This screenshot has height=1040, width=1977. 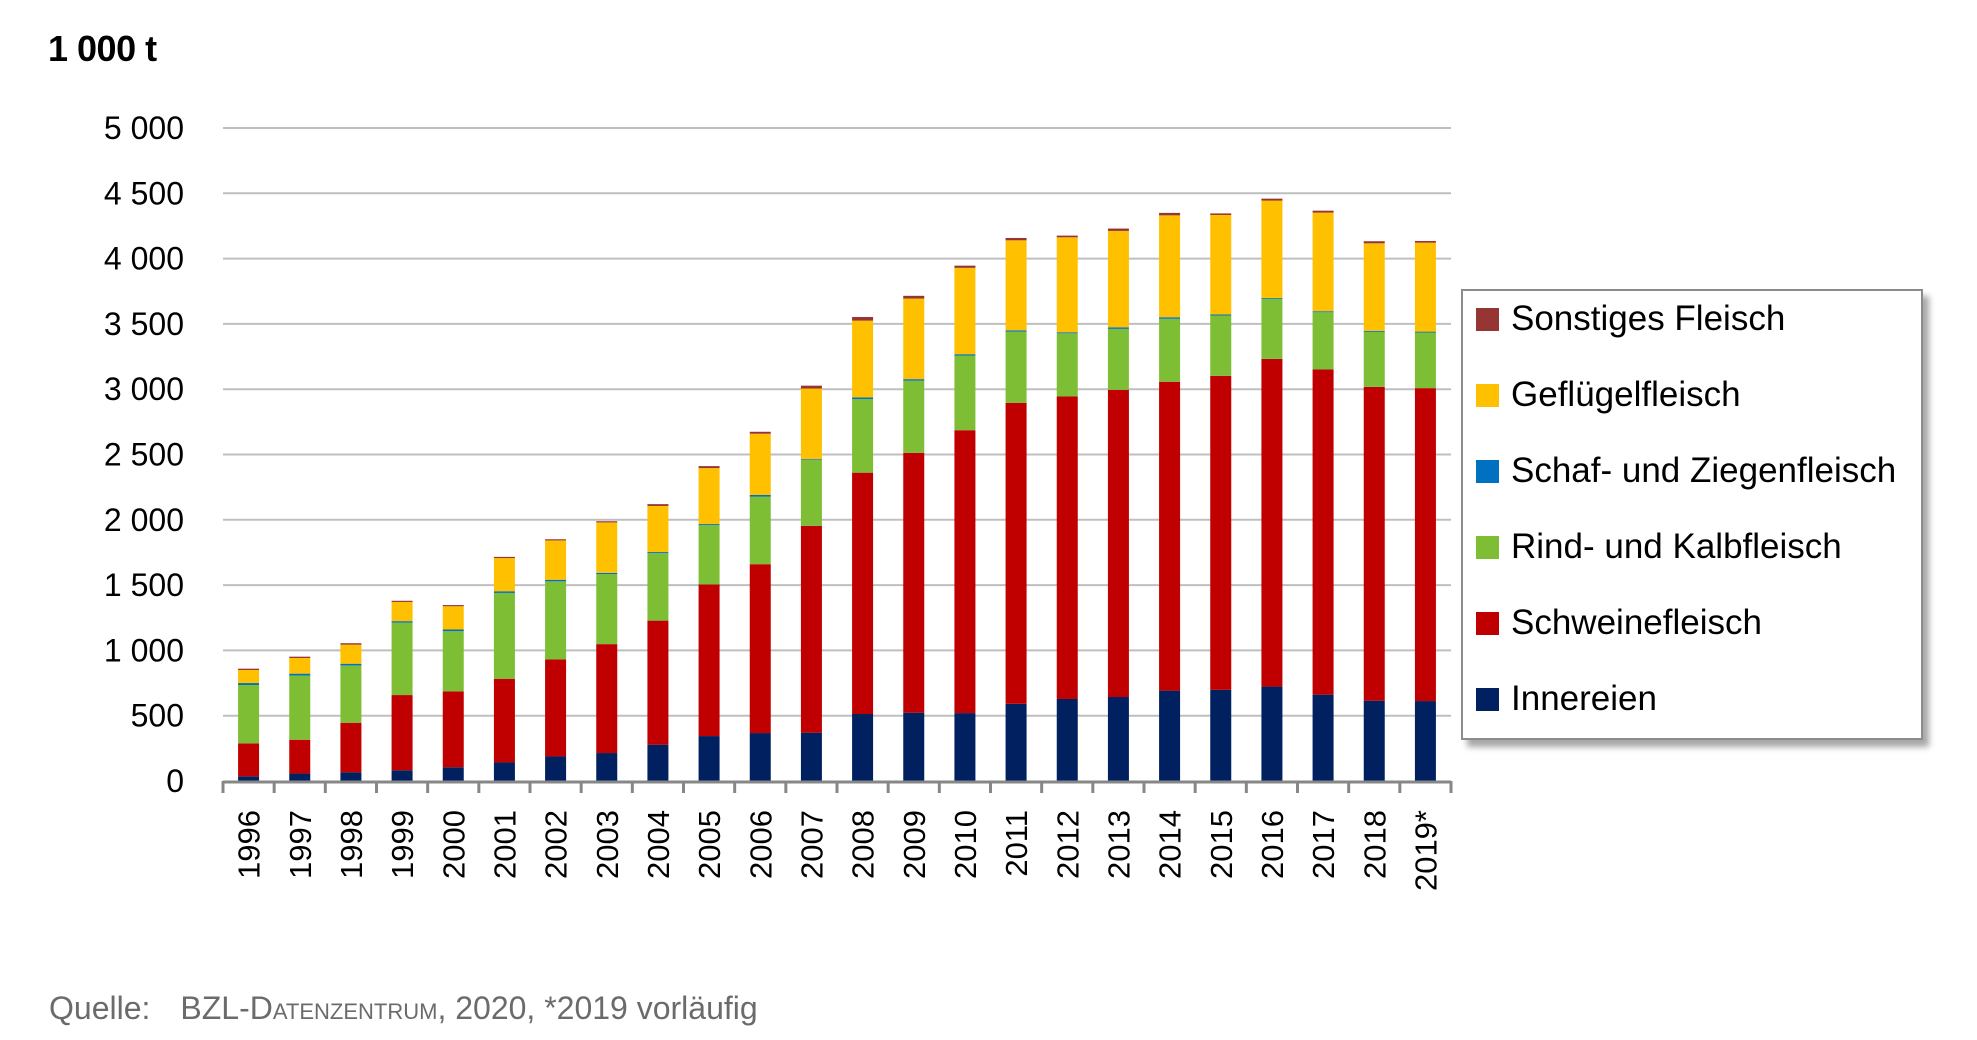 I want to click on y-tick-label: 4 500, so click(x=144, y=193).